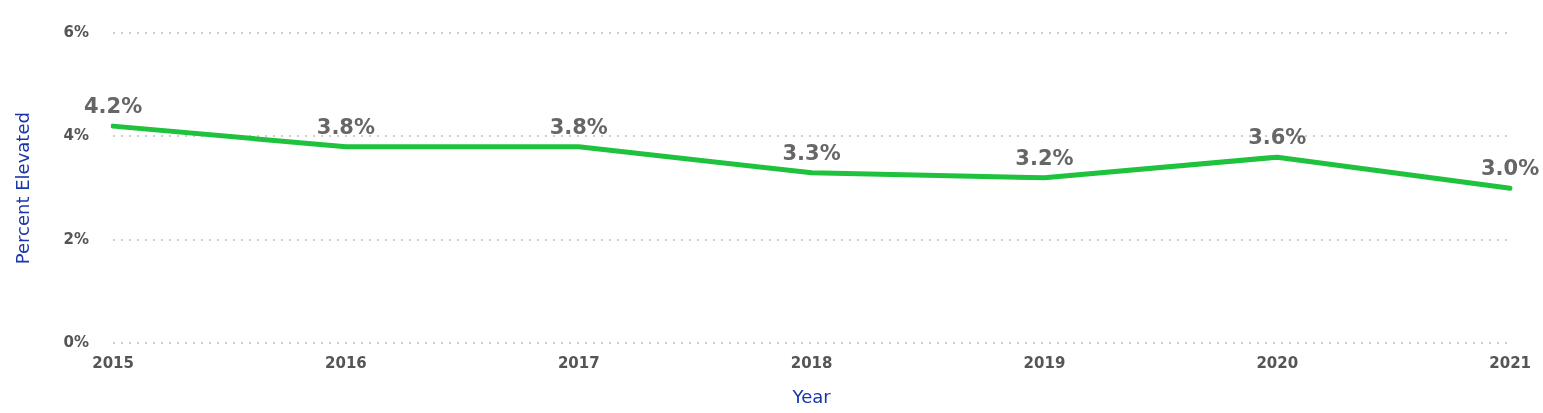 This screenshot has width=1543, height=413. What do you see at coordinates (76, 238) in the screenshot?
I see `y-tick-label: 2%` at bounding box center [76, 238].